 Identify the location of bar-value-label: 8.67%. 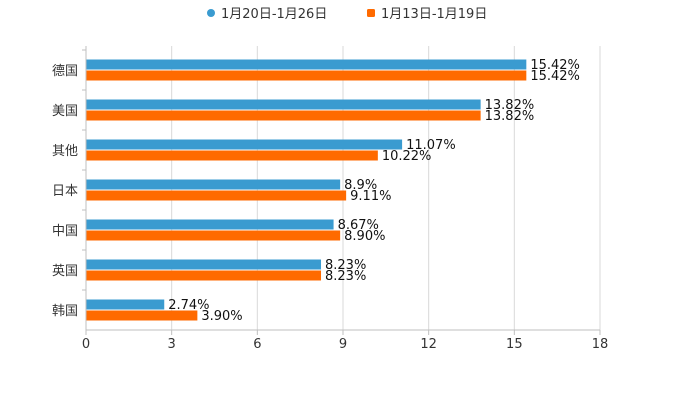
(358, 225).